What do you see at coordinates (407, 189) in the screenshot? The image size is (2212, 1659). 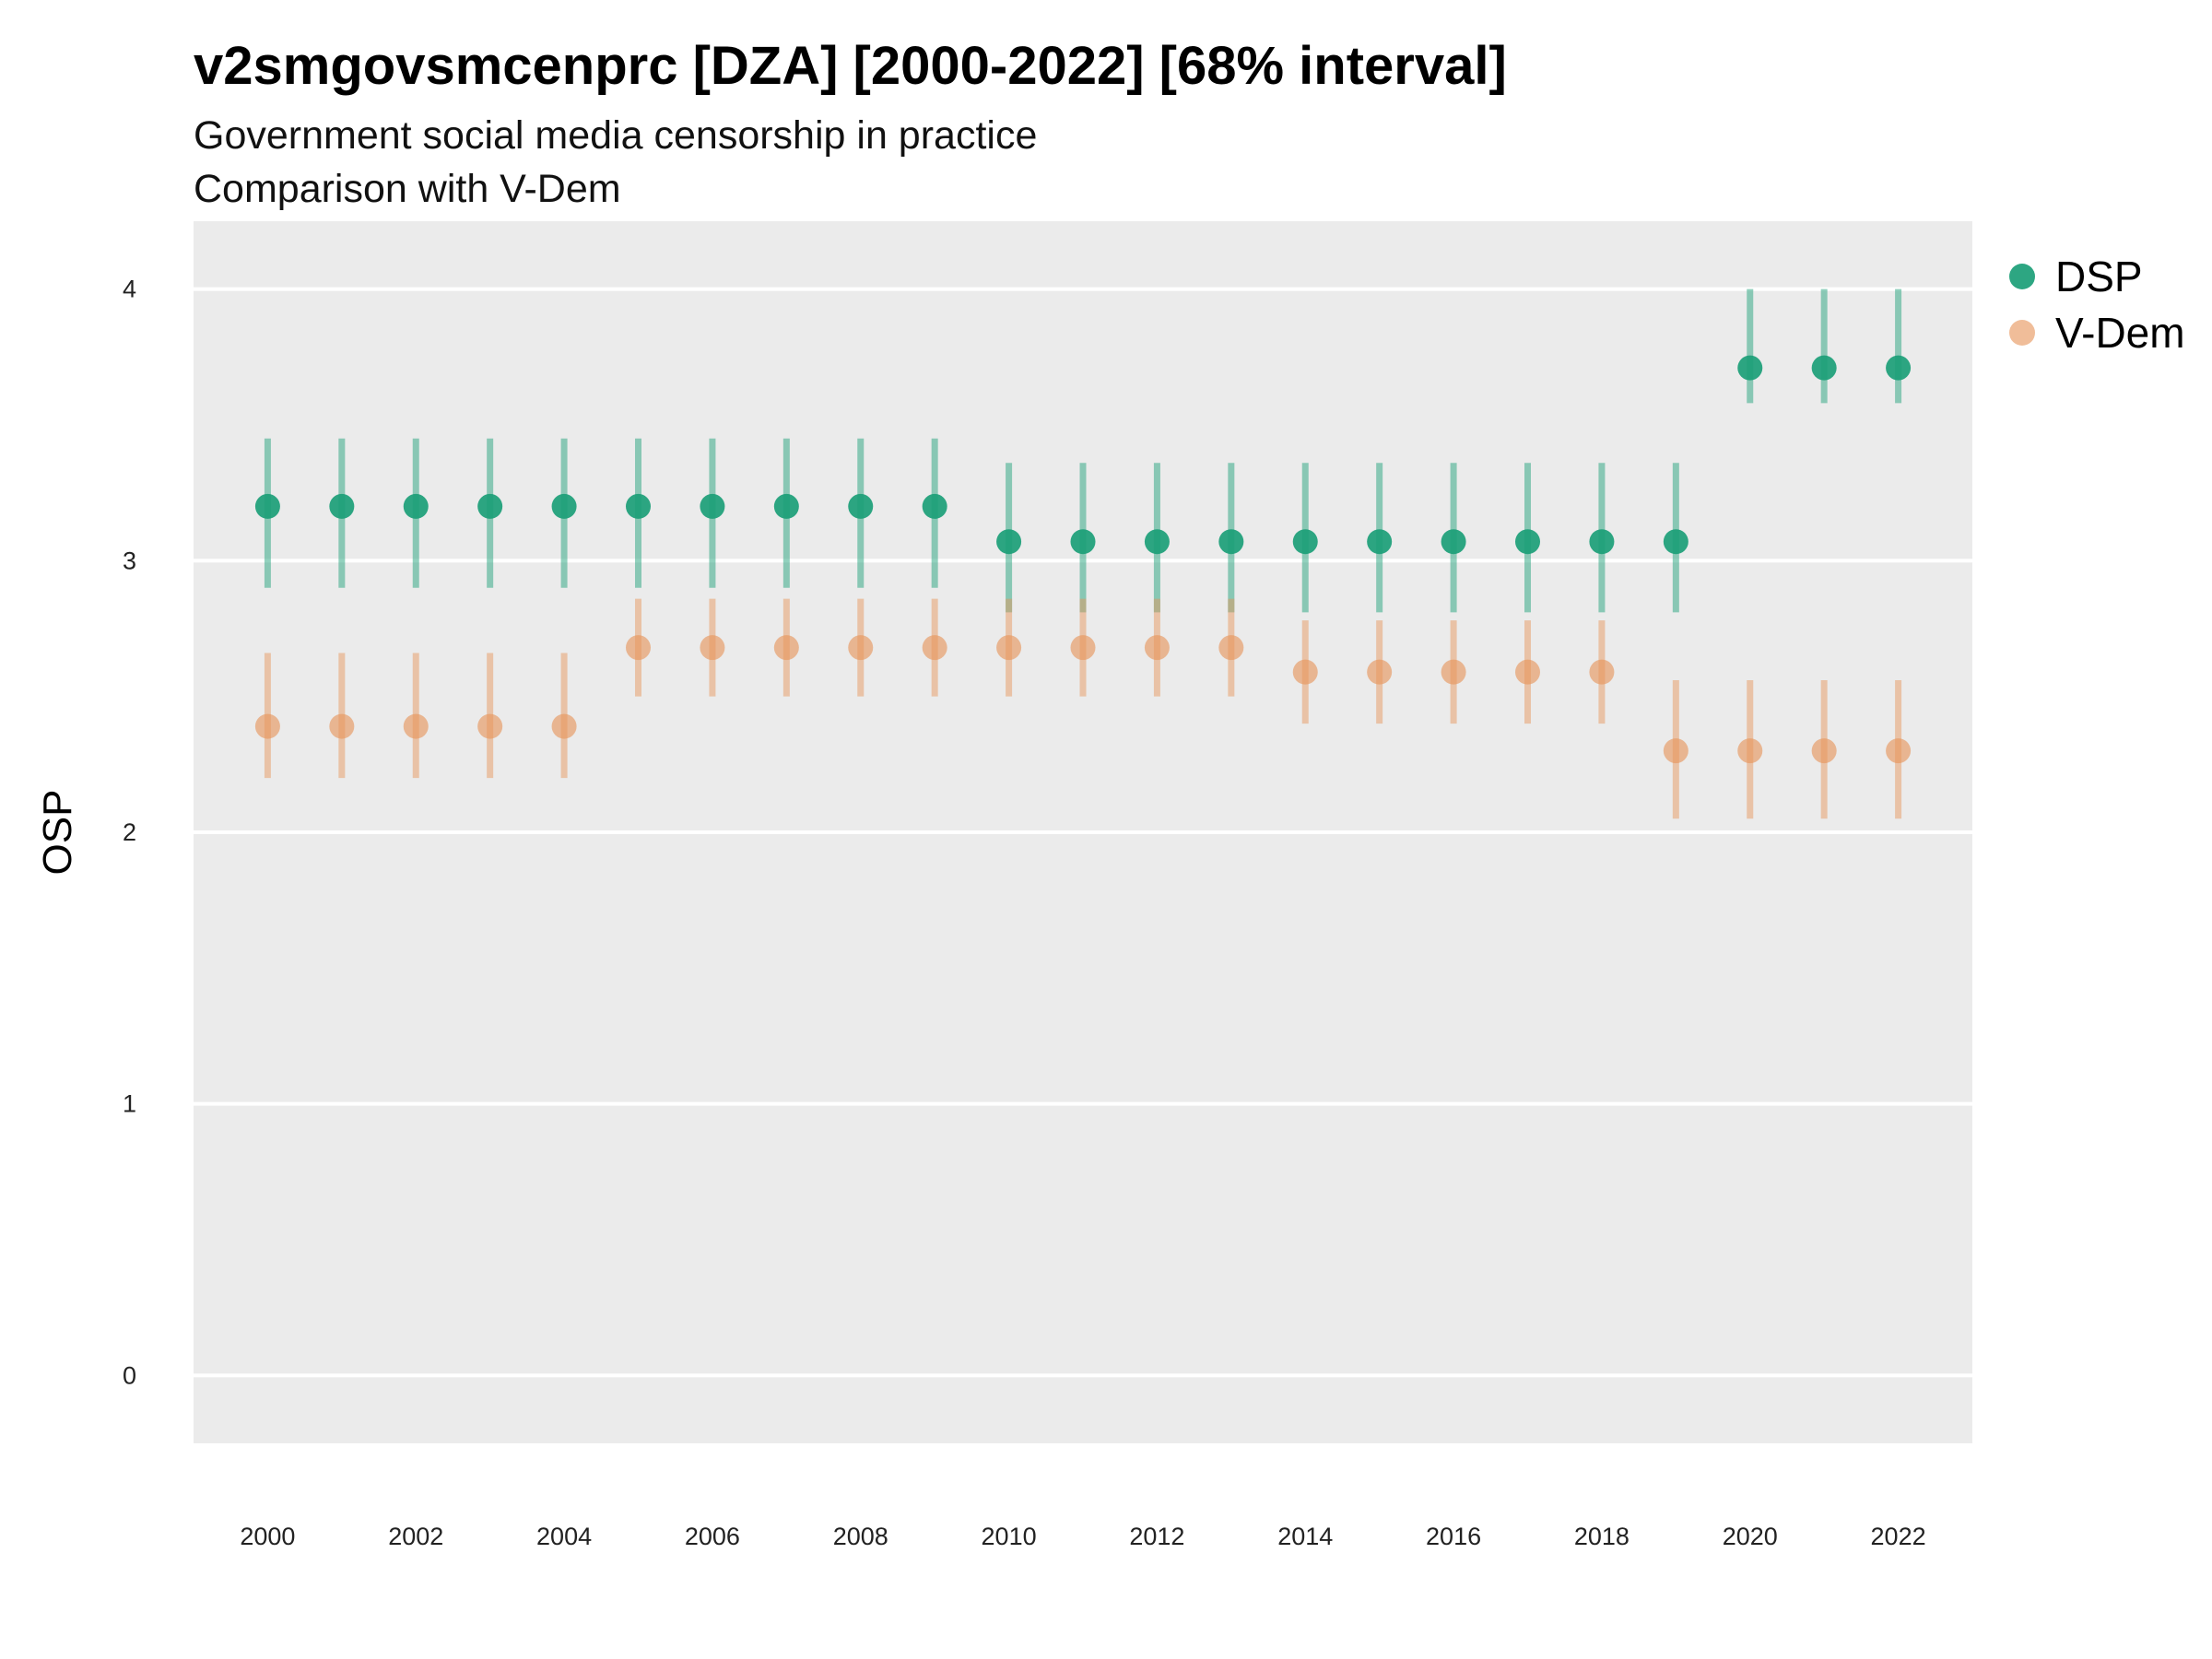 I see `chart-subtitle-line-2: Comparison with V-Dem` at bounding box center [407, 189].